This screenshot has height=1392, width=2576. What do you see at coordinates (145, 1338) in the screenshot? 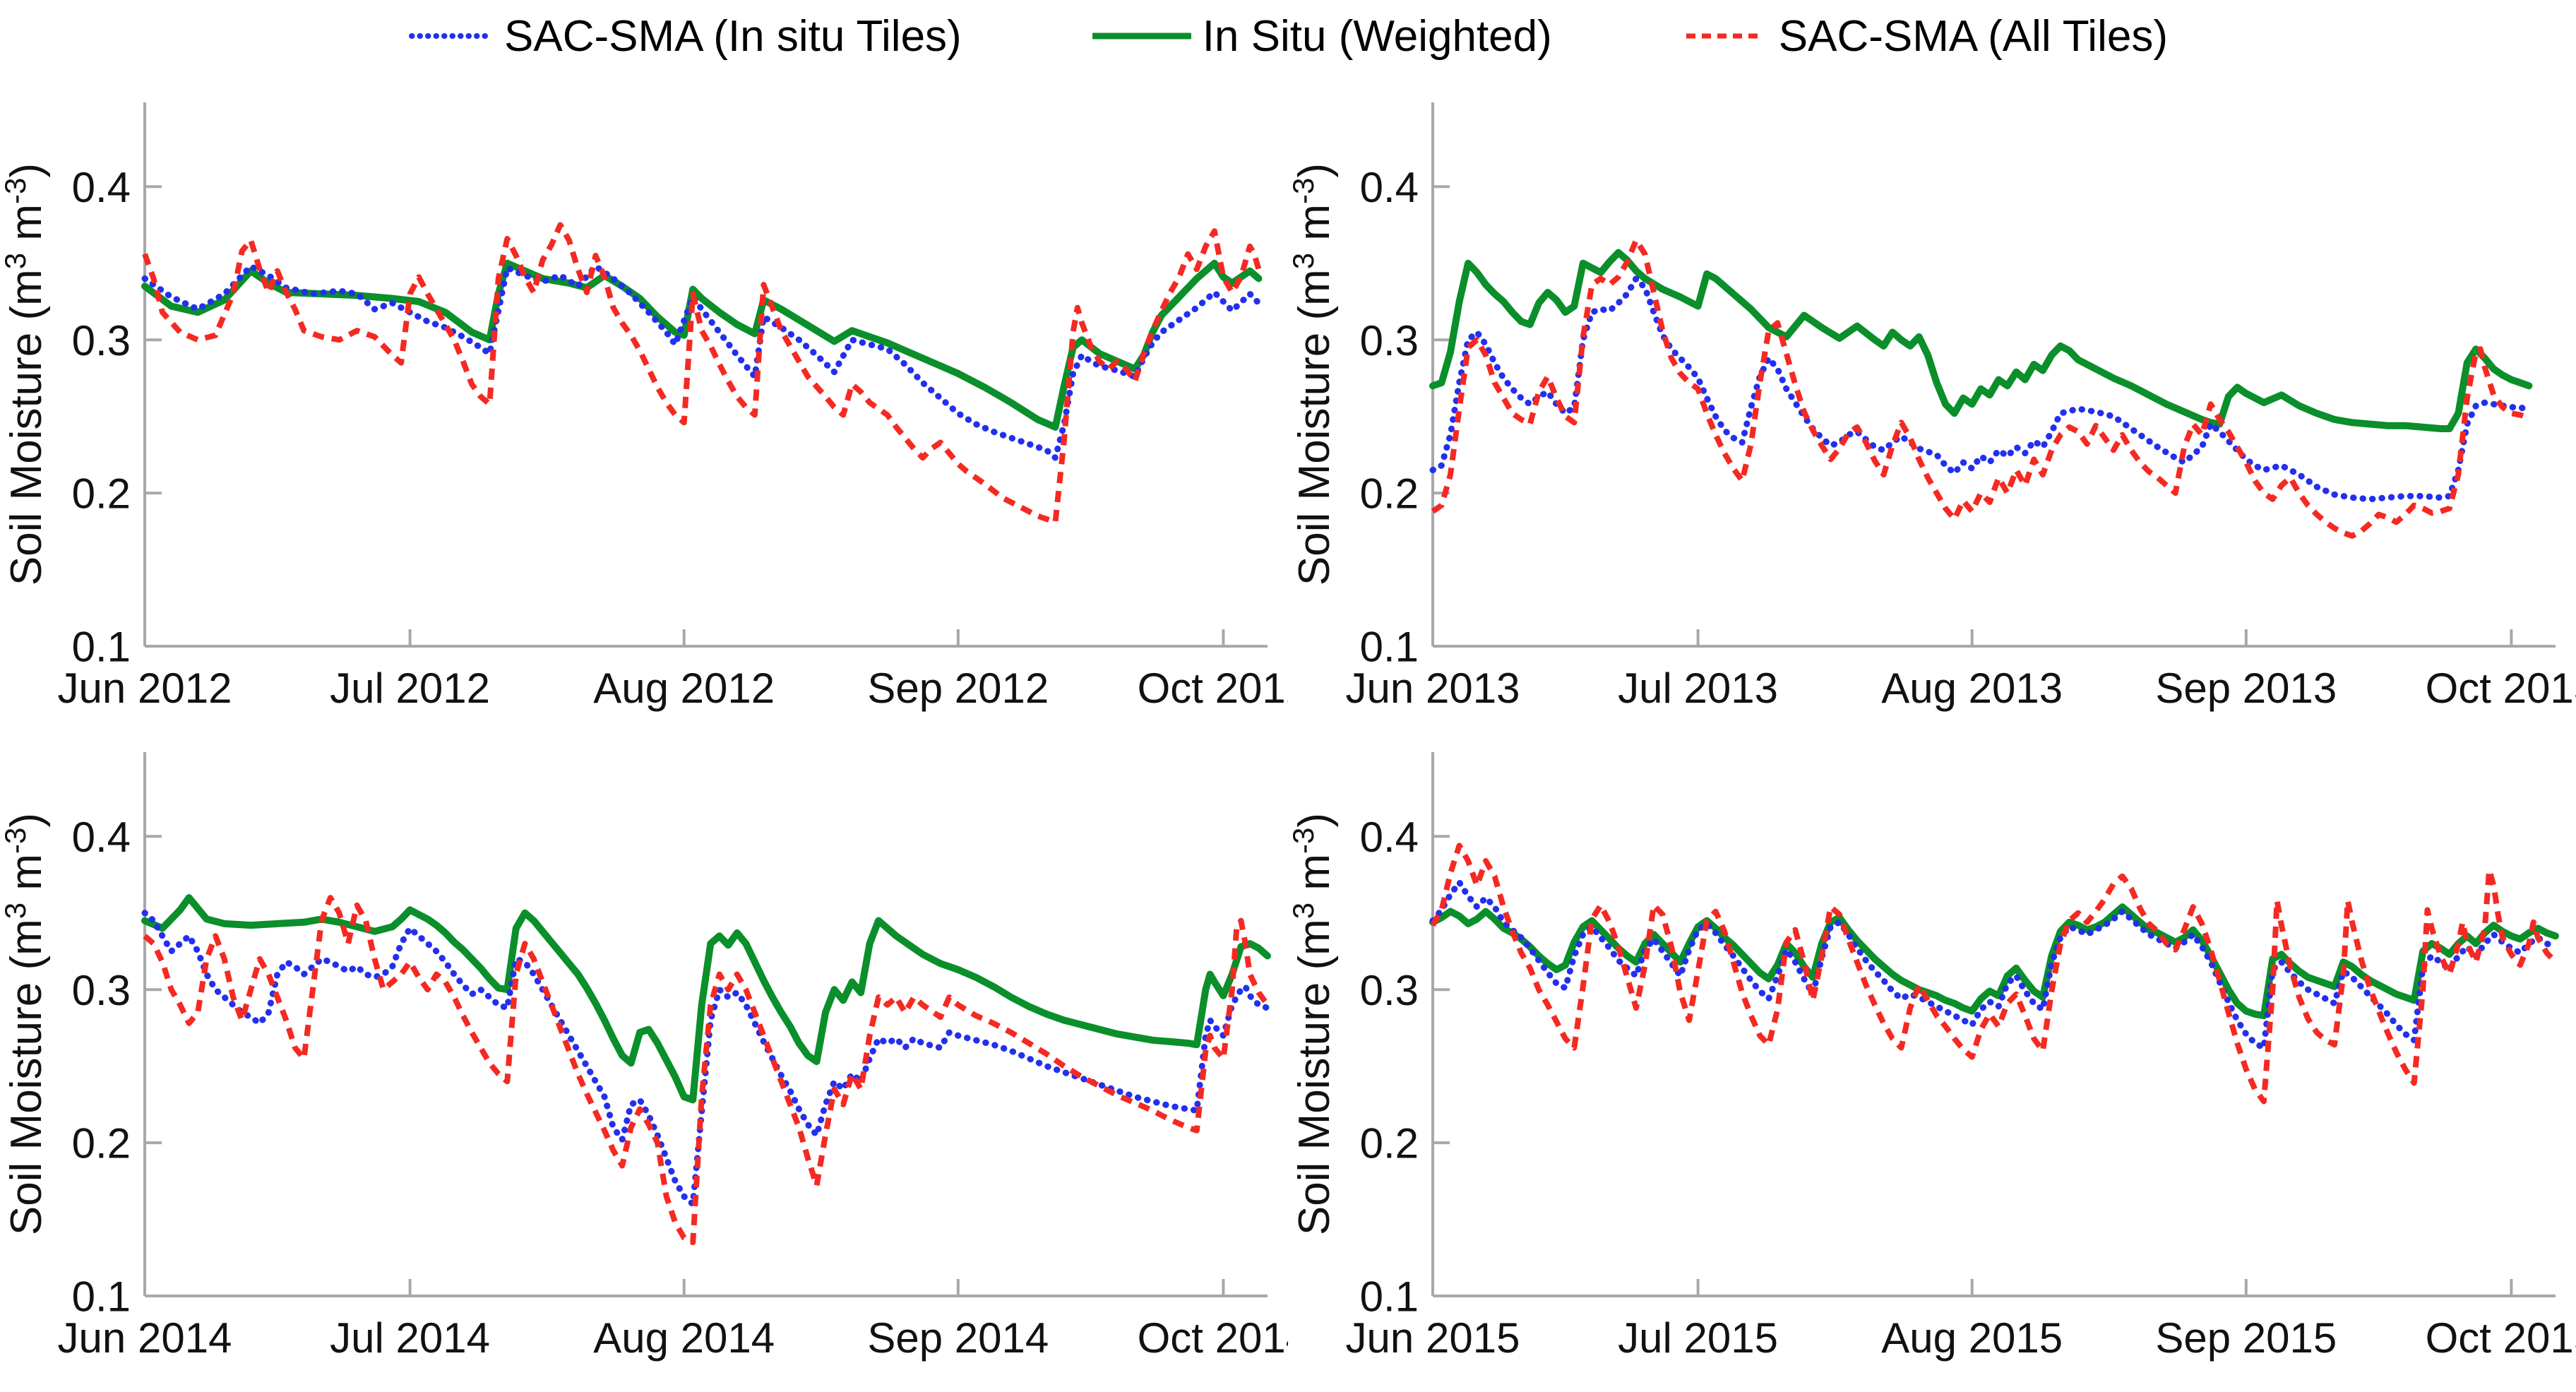
I see `x-tick-label: Jun 2014` at bounding box center [145, 1338].